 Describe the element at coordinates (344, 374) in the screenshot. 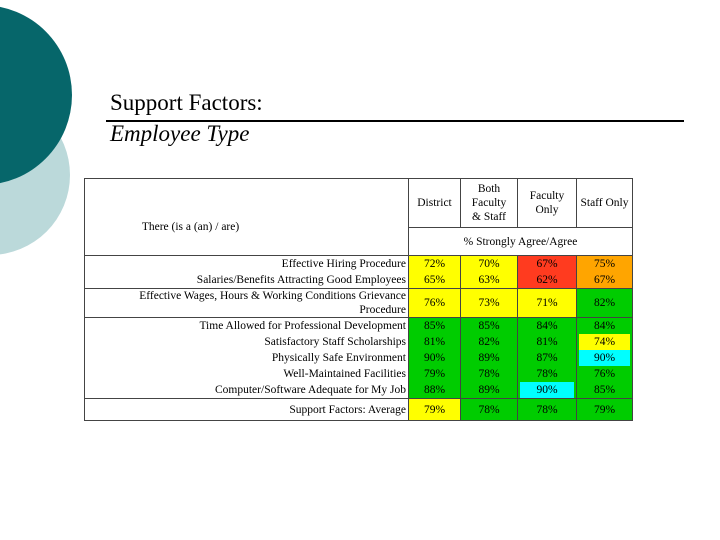

I see `row-label: Well-Maintained Facilities` at that location.